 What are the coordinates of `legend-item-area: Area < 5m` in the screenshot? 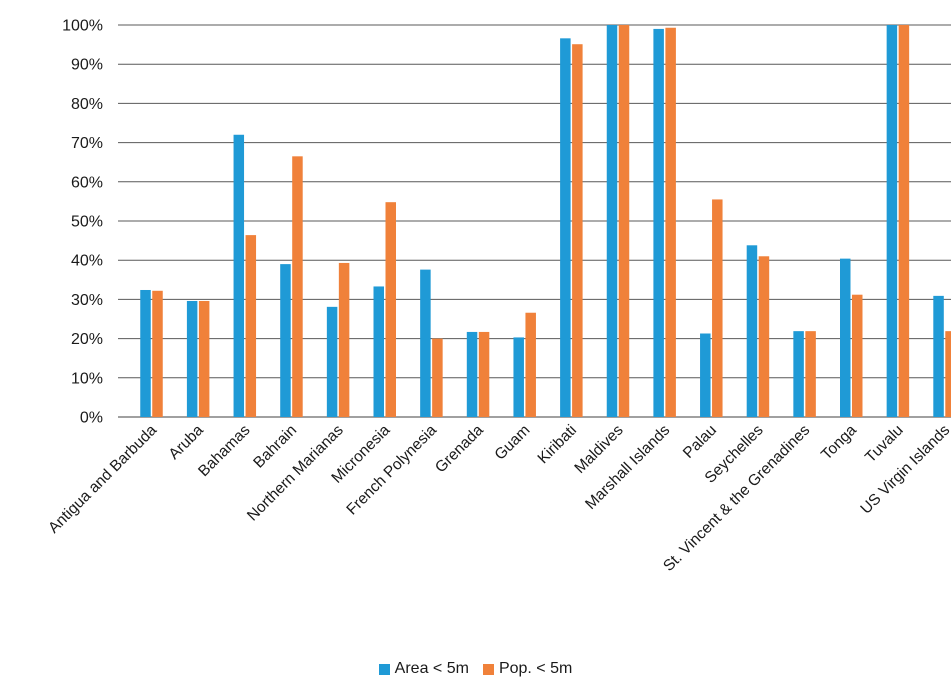 It's located at (423, 669).